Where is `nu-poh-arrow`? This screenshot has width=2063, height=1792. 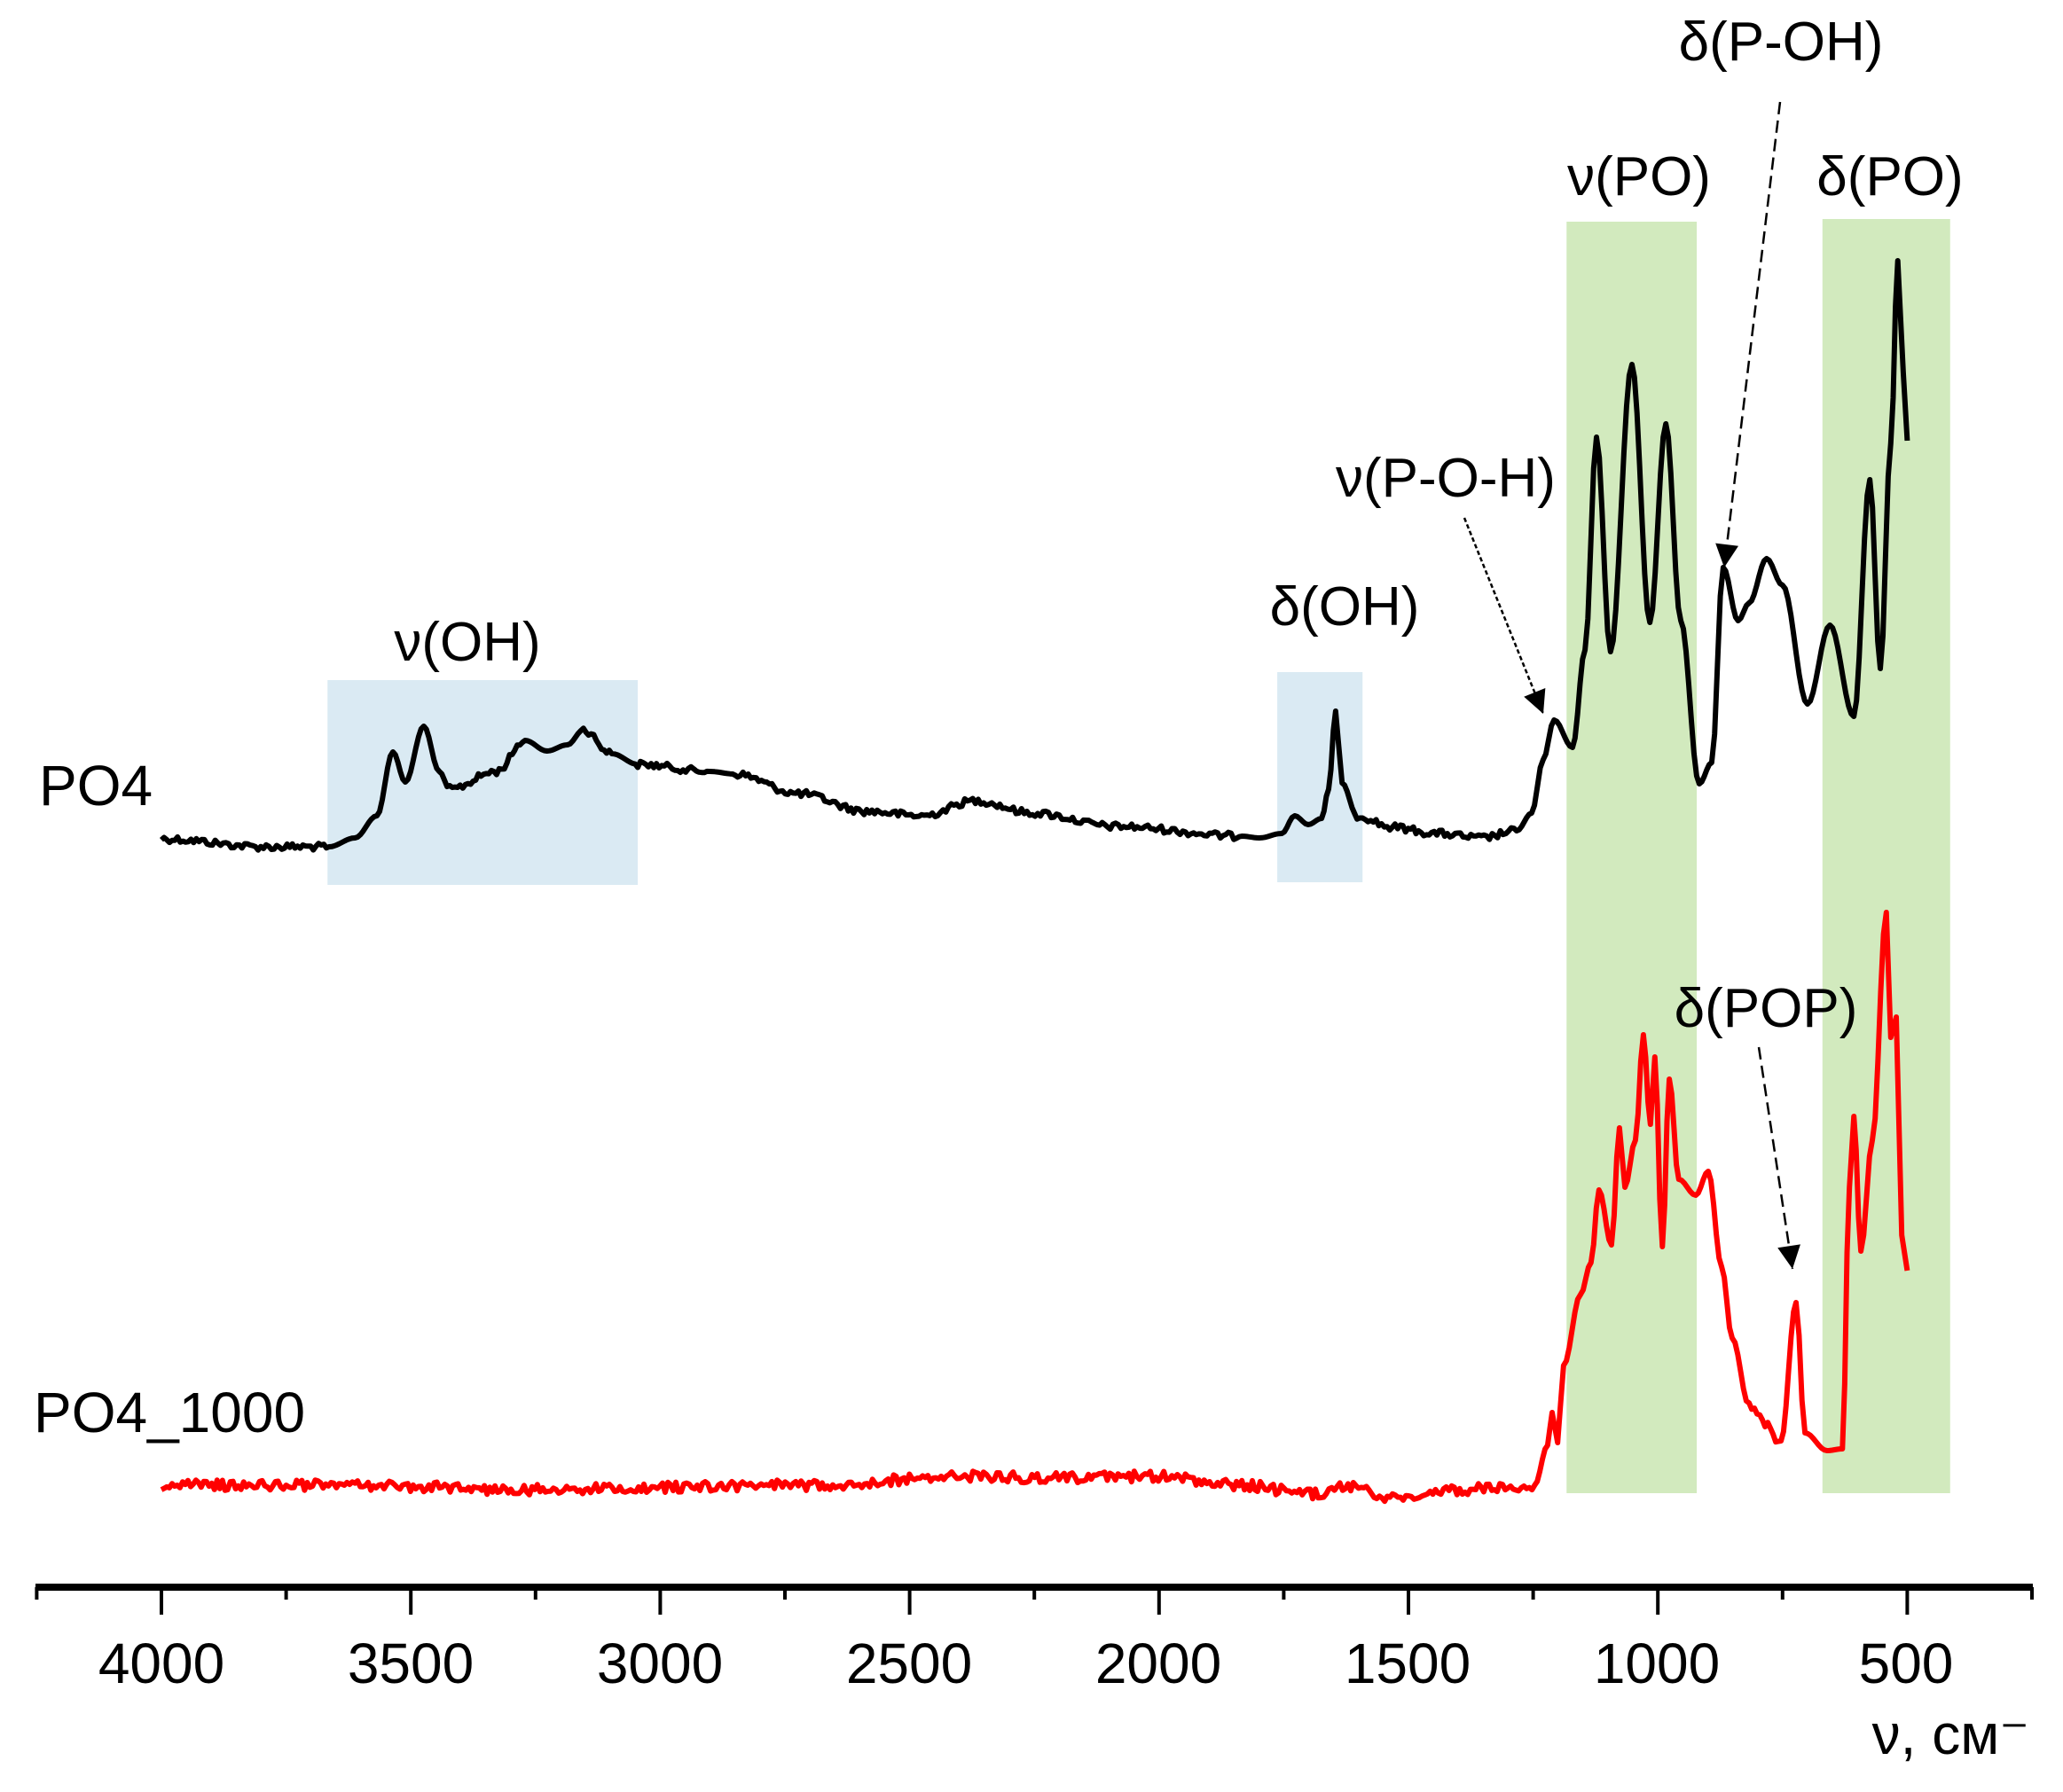
nu-poh-arrow is located at coordinates (1504, 616).